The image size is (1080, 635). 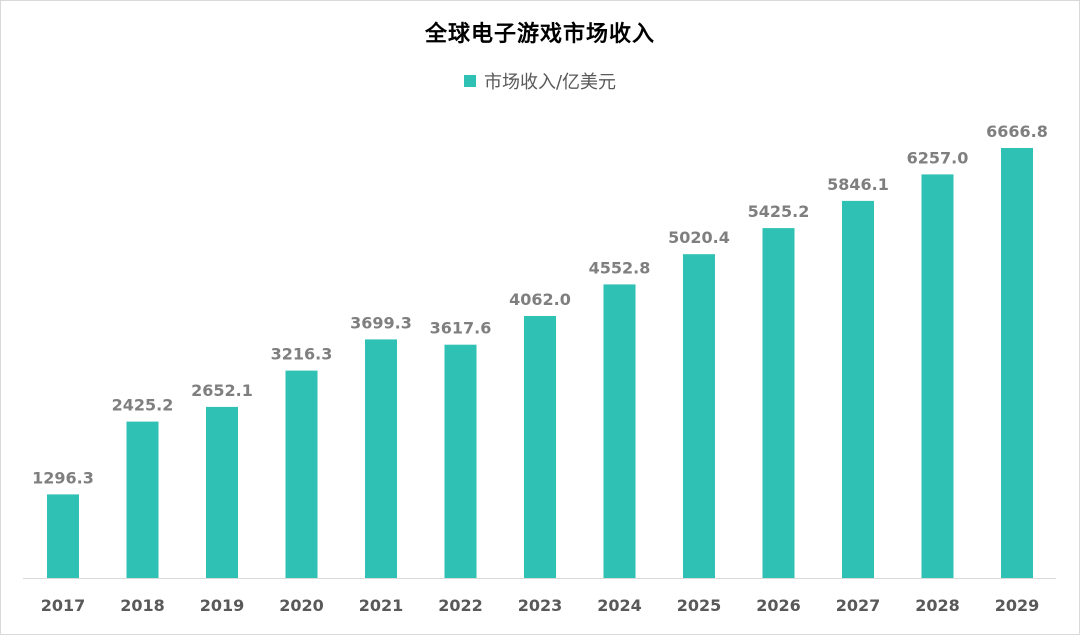 I want to click on data-label-2022: 3617.6, so click(x=461, y=328).